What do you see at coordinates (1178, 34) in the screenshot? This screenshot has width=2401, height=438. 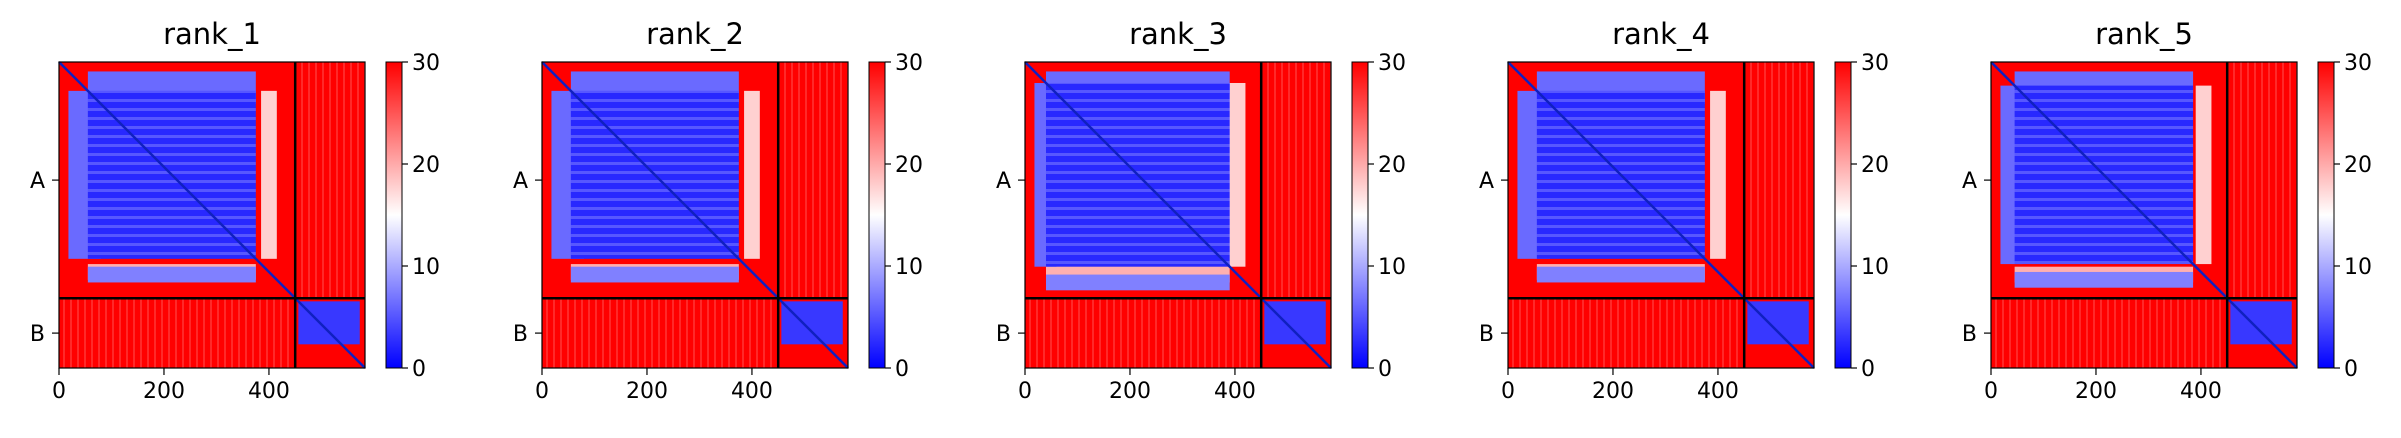 I see `panel-title: rank_3` at bounding box center [1178, 34].